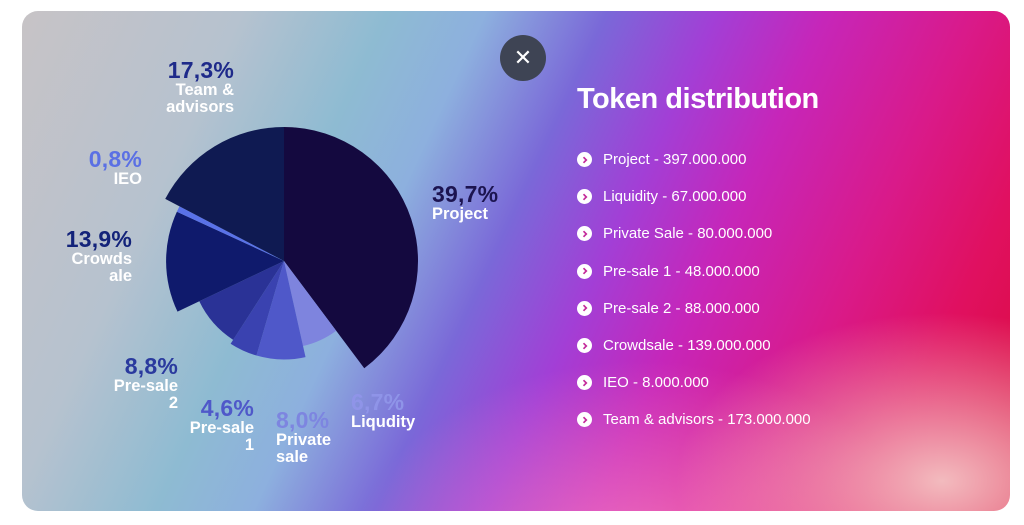 This screenshot has width=1024, height=525. I want to click on slice-pct-crowdsale: 13,9%, so click(98, 239).